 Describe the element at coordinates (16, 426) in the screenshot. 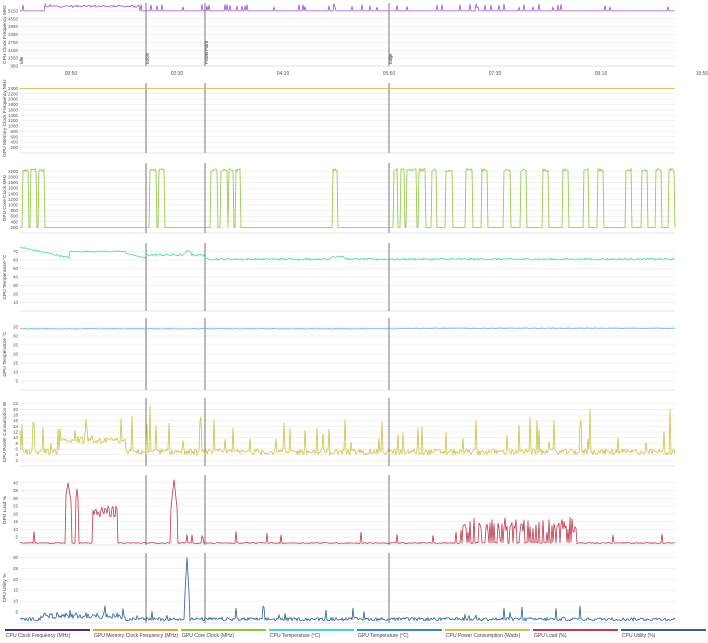

I see `y-tick-label: 14` at that location.